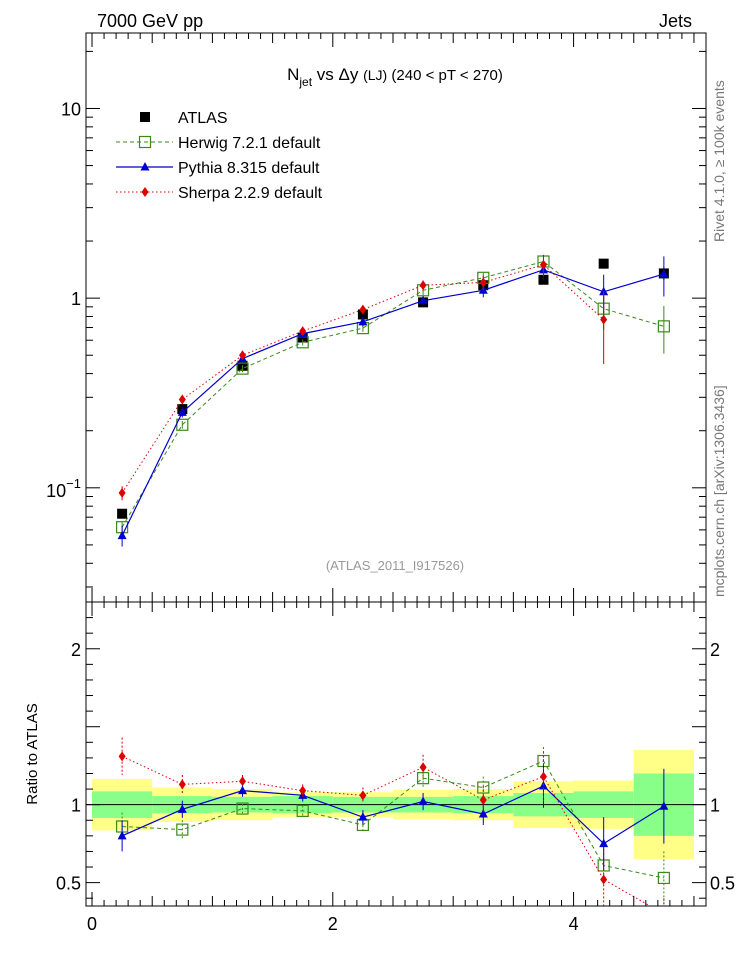 The height and width of the screenshot is (972, 746). I want to click on y-tick-exponent: −1, so click(73, 483).